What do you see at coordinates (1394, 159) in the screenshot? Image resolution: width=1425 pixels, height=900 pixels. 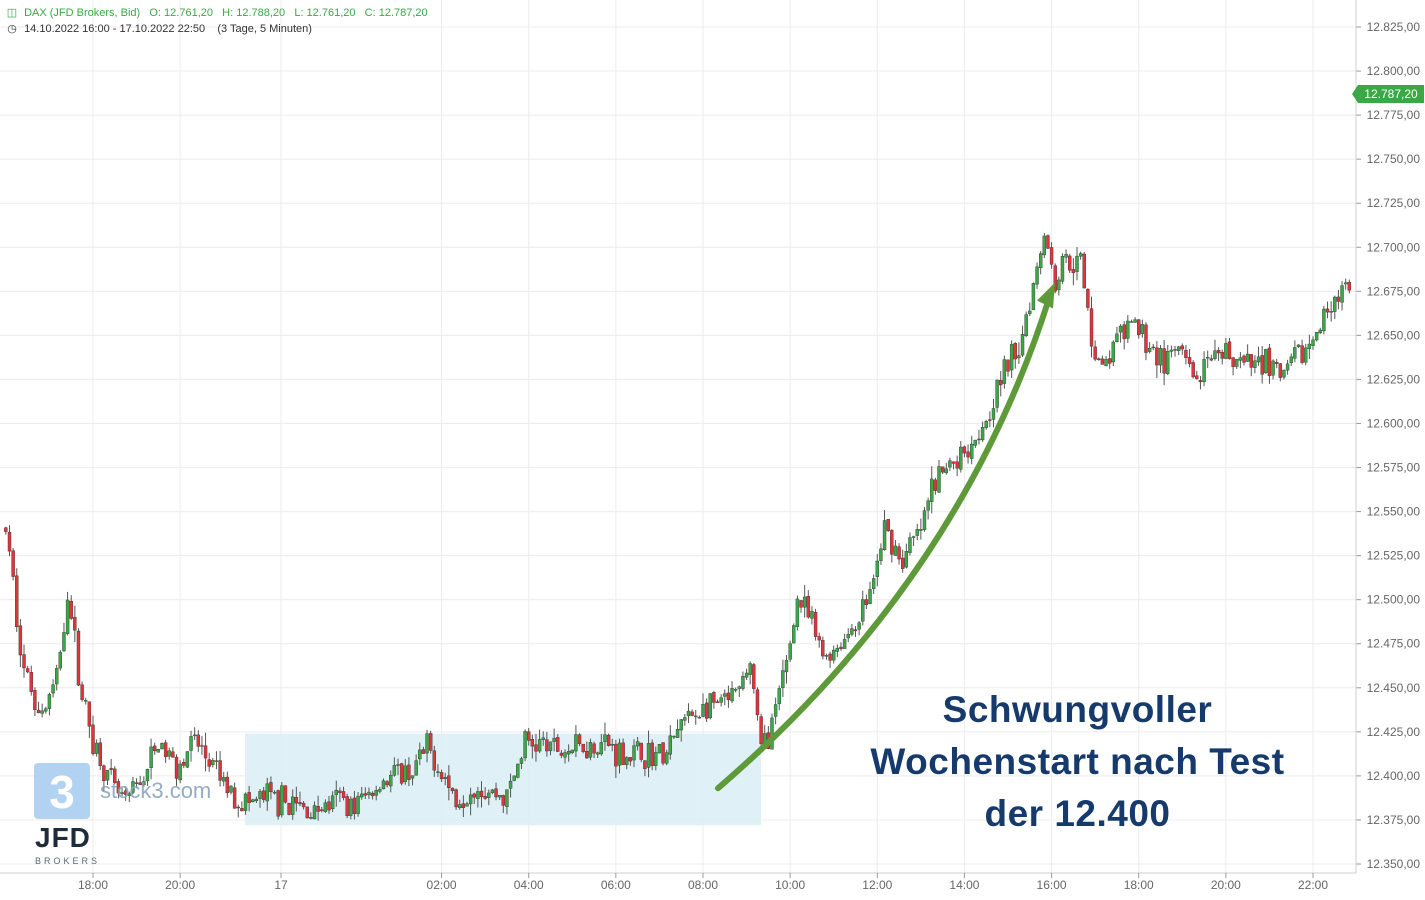 I see `y-tick-label: 12.750,00` at bounding box center [1394, 159].